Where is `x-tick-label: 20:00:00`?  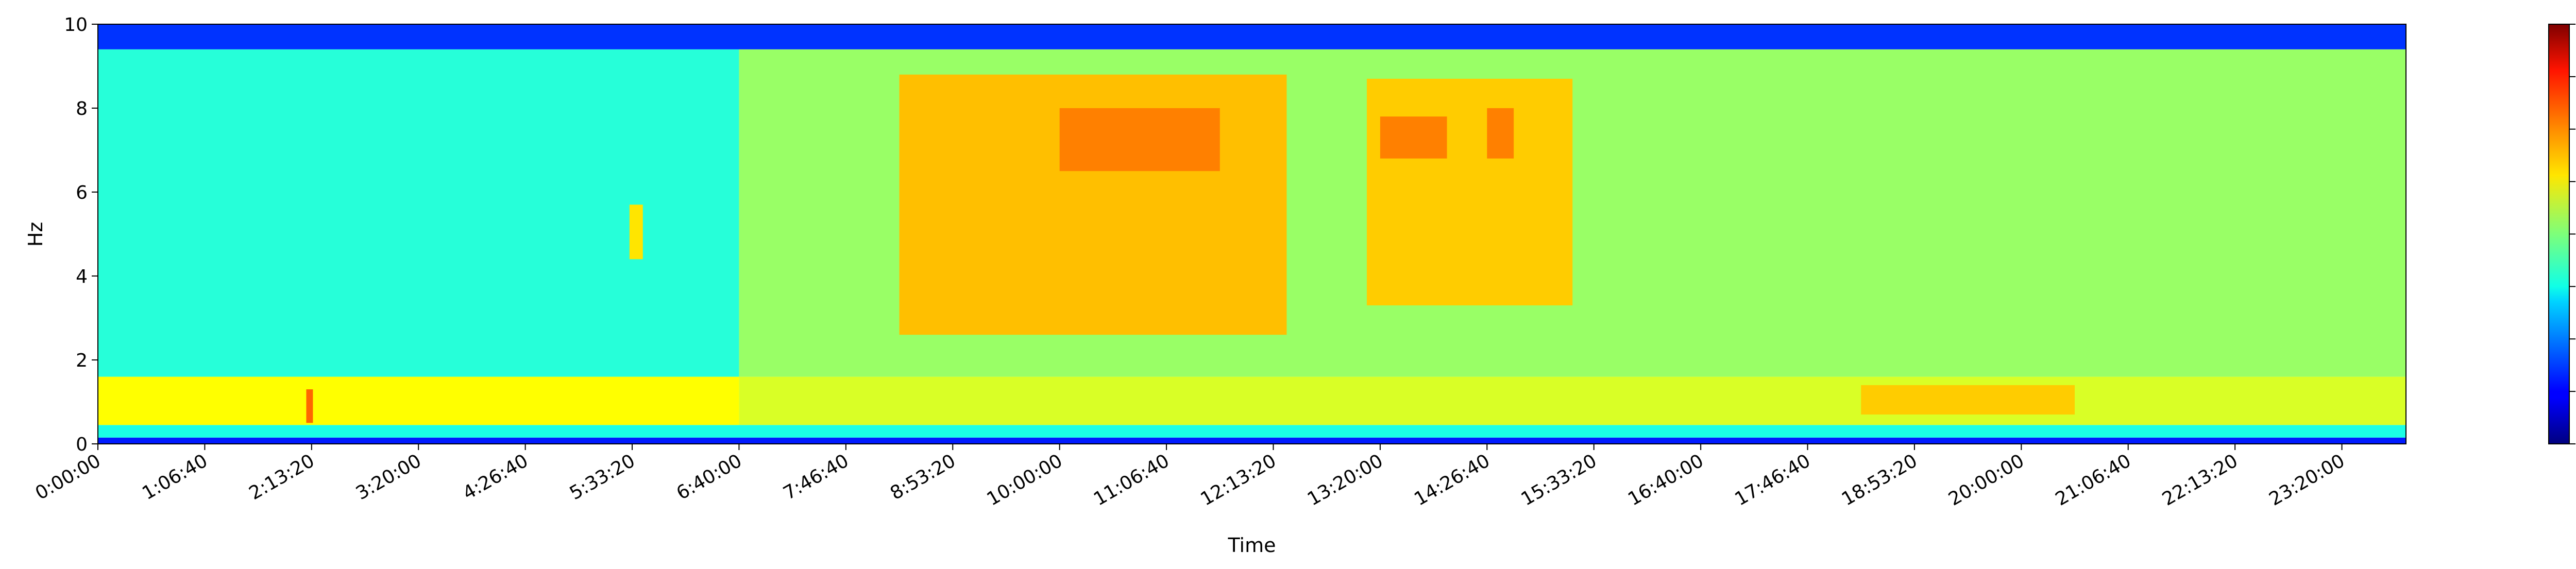 x-tick-label: 20:00:00 is located at coordinates (1986, 480).